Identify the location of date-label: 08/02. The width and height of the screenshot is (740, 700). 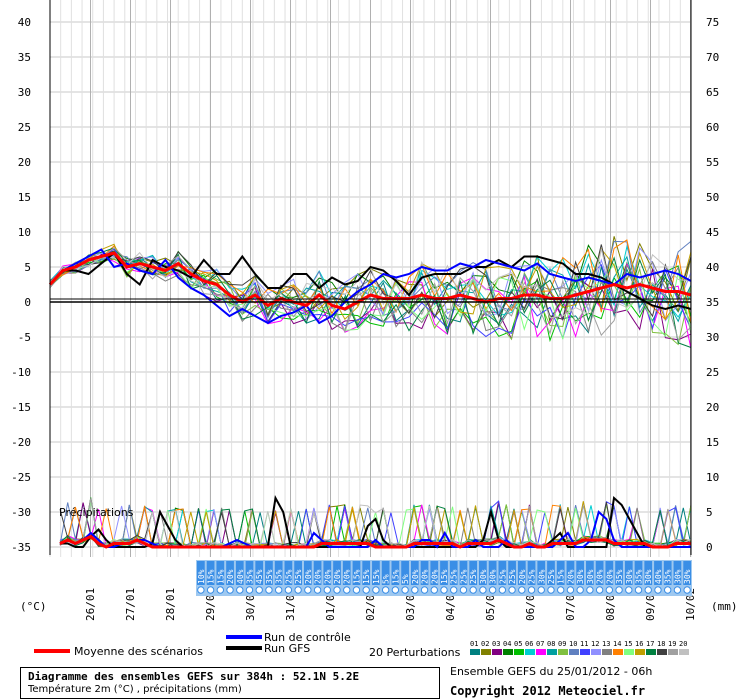
(610, 604).